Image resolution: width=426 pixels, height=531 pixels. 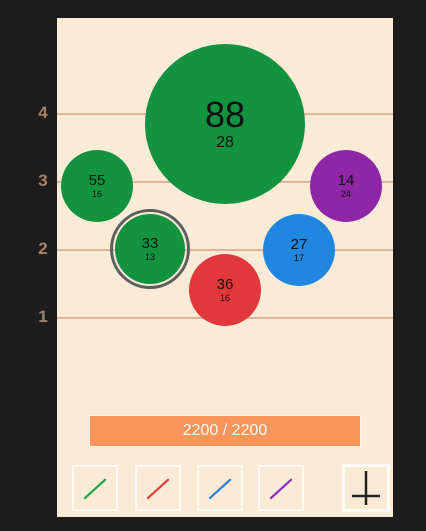 What do you see at coordinates (97, 180) in the screenshot?
I see `bubble-value: 55` at bounding box center [97, 180].